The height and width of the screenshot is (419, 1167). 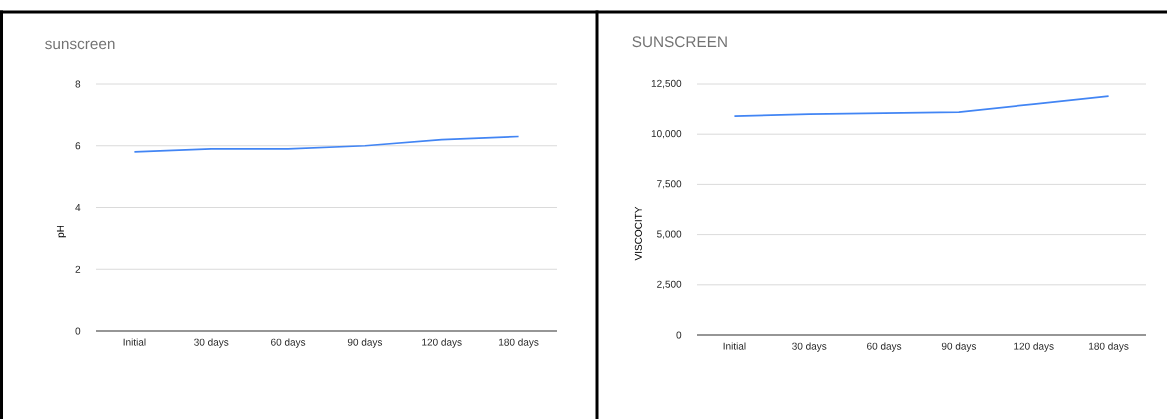 What do you see at coordinates (61, 231) in the screenshot?
I see `y-axis-title: pH` at bounding box center [61, 231].